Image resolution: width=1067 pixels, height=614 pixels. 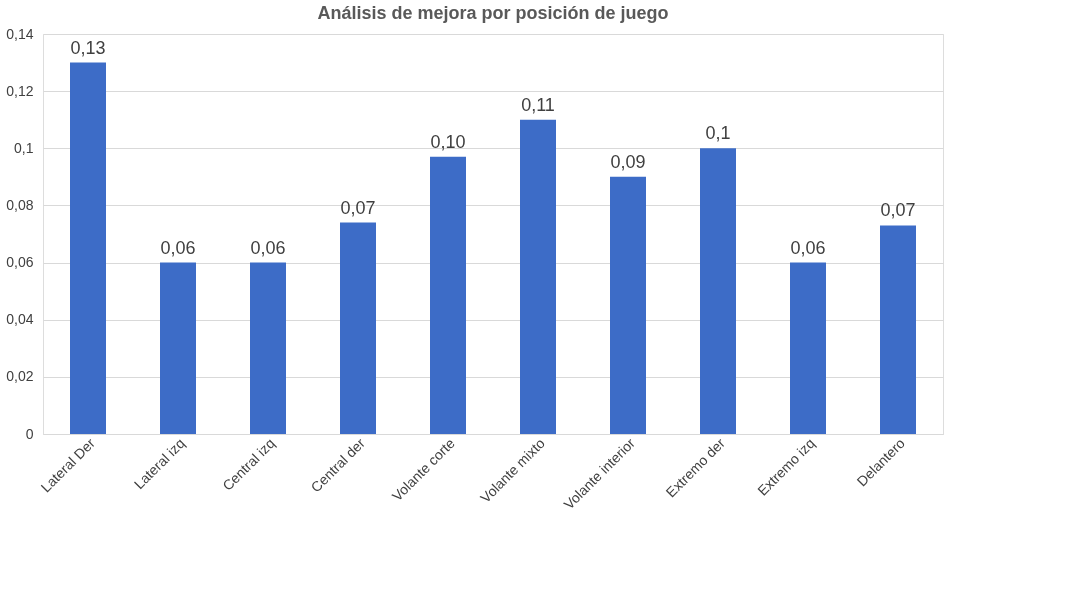 I want to click on data-label: 0,10, so click(x=448, y=141).